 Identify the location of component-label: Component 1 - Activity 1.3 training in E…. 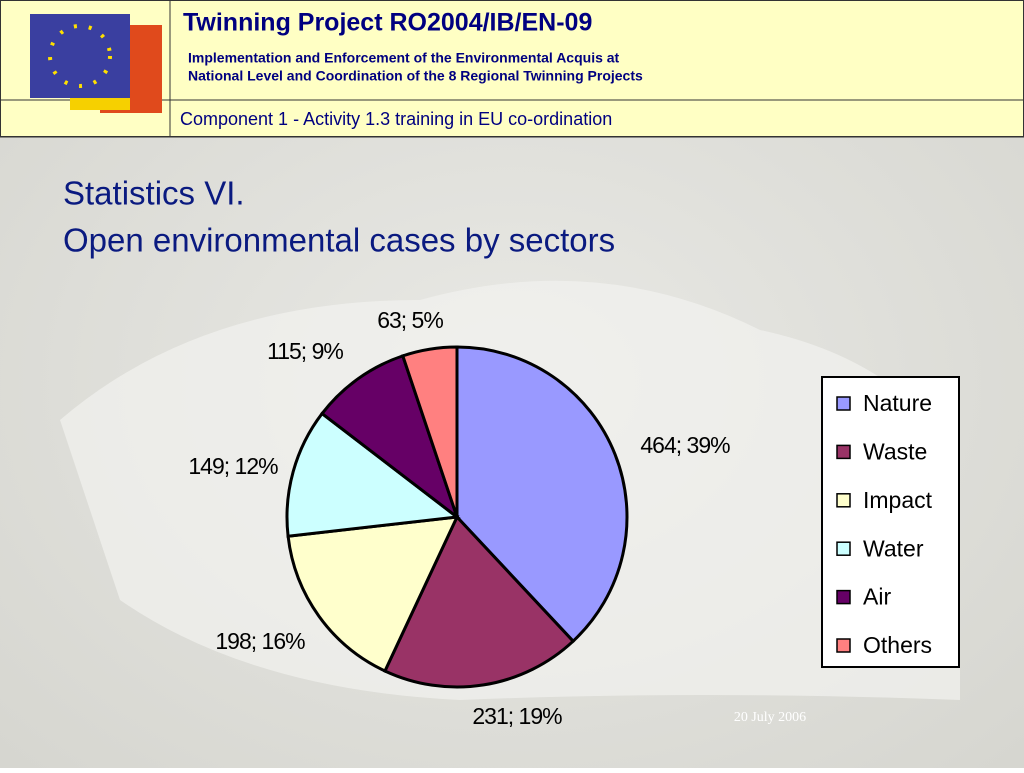
(396, 119).